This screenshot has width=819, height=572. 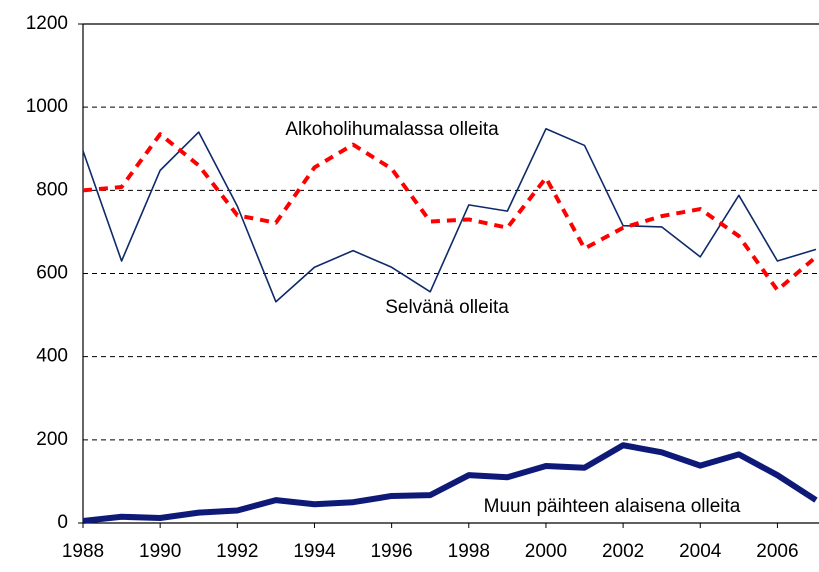 I want to click on x-tick-label: 2000, so click(x=546, y=551).